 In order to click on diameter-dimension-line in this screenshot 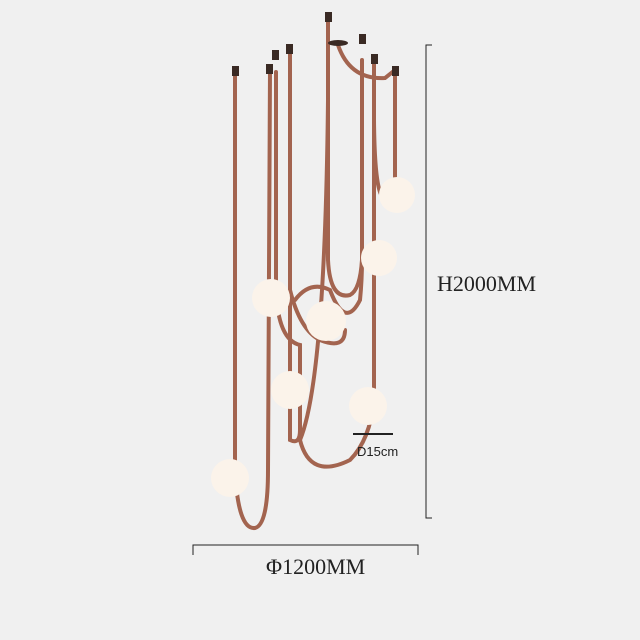, I will do `click(305, 549)`.